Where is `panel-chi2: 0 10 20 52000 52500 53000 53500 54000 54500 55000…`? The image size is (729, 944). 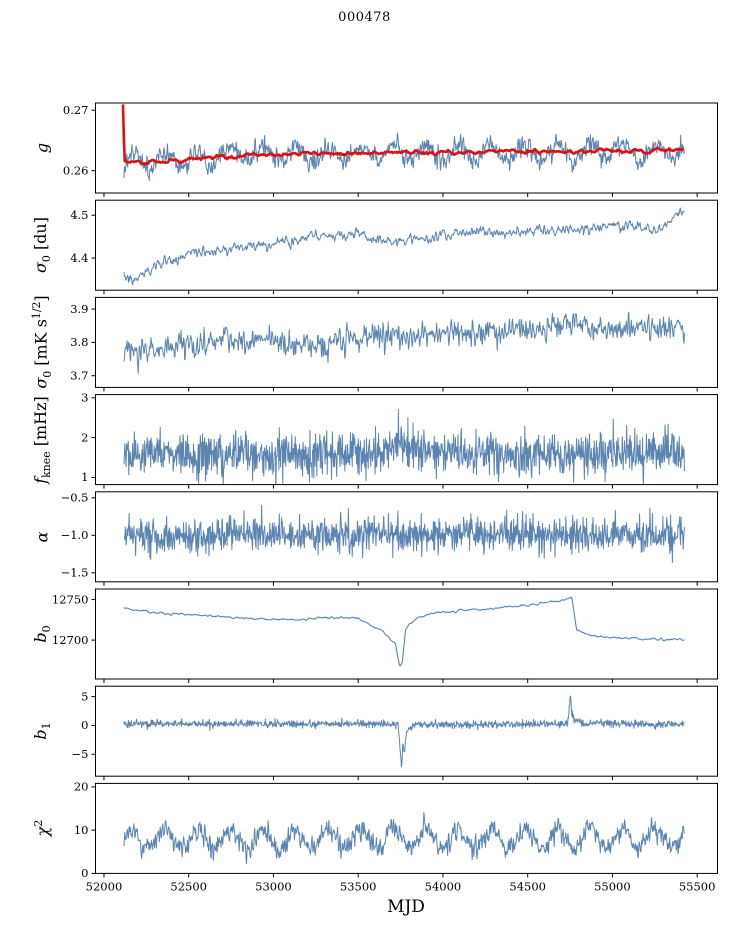 panel-chi2: 0 10 20 52000 52500 53000 53500 54000 54500 55000… is located at coordinates (396, 836).